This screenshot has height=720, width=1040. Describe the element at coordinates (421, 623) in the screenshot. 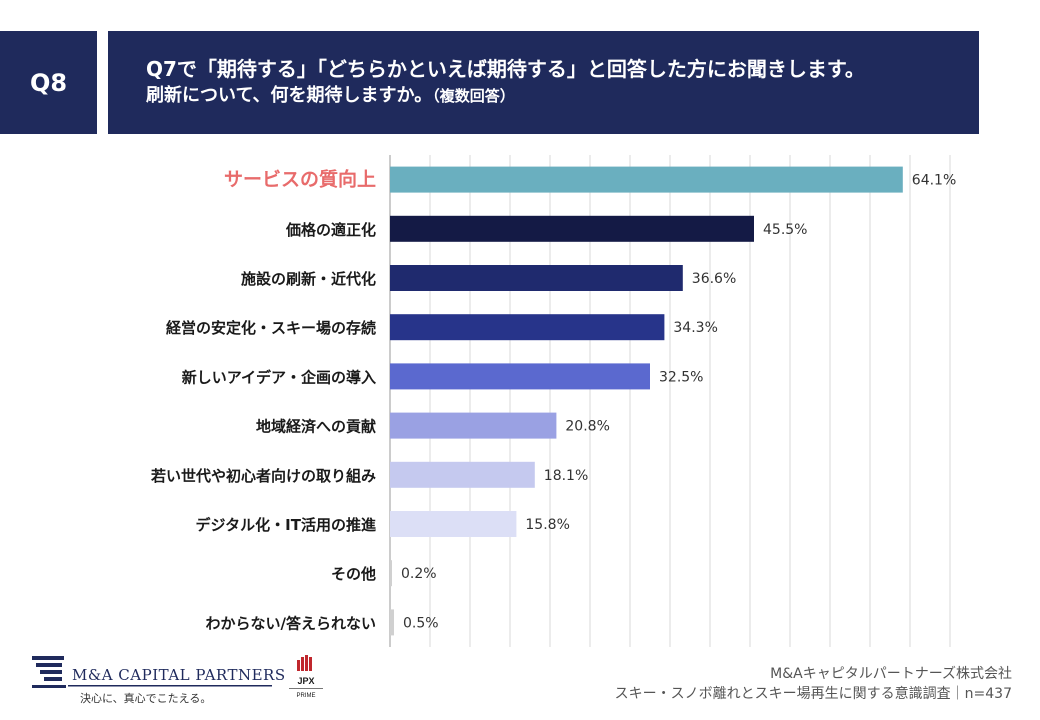

I see `value-label: 0.5%` at that location.